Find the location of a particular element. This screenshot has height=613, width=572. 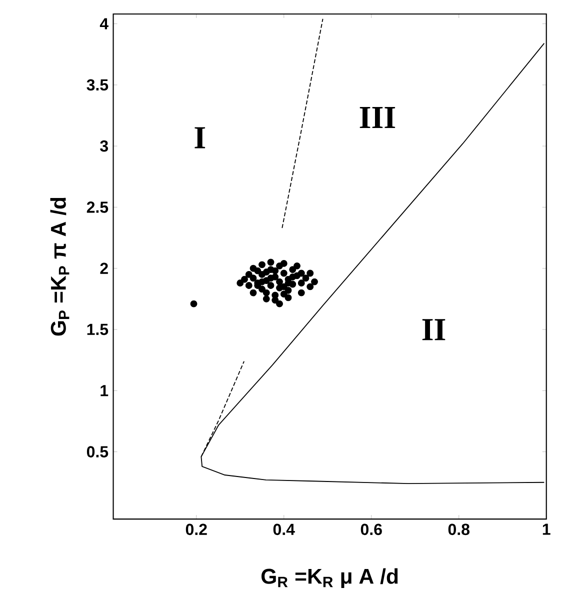

y-tick-label: 3 is located at coordinates (104, 146).